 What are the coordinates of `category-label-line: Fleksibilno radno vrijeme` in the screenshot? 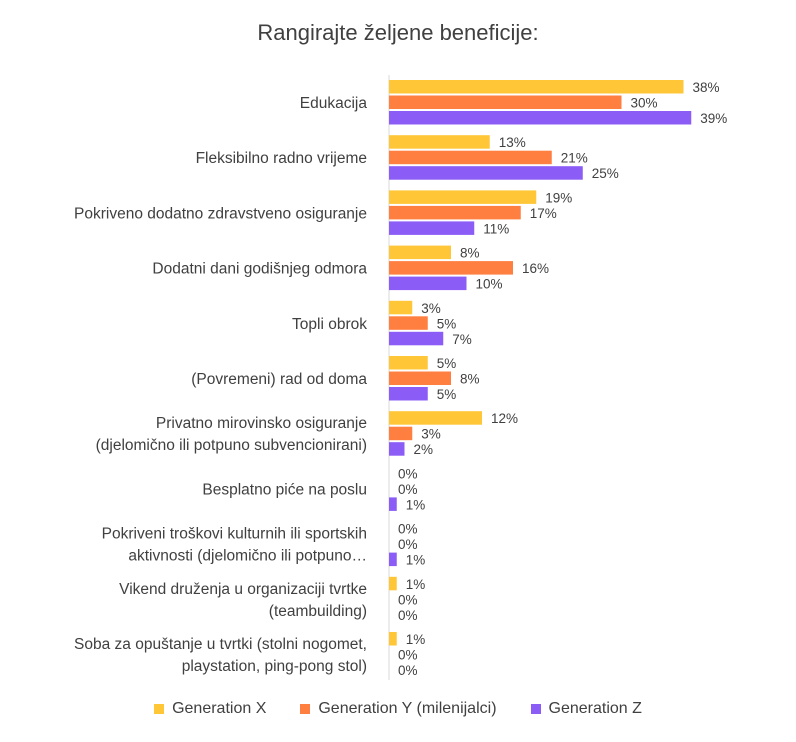 It's located at (281, 158).